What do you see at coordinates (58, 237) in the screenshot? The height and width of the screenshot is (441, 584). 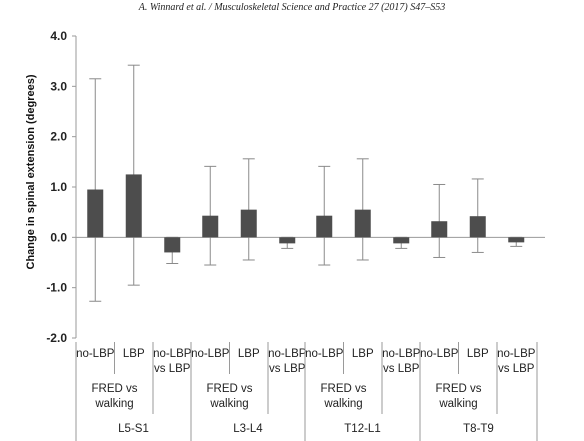 I see `y-tick-label: 0.0` at bounding box center [58, 237].